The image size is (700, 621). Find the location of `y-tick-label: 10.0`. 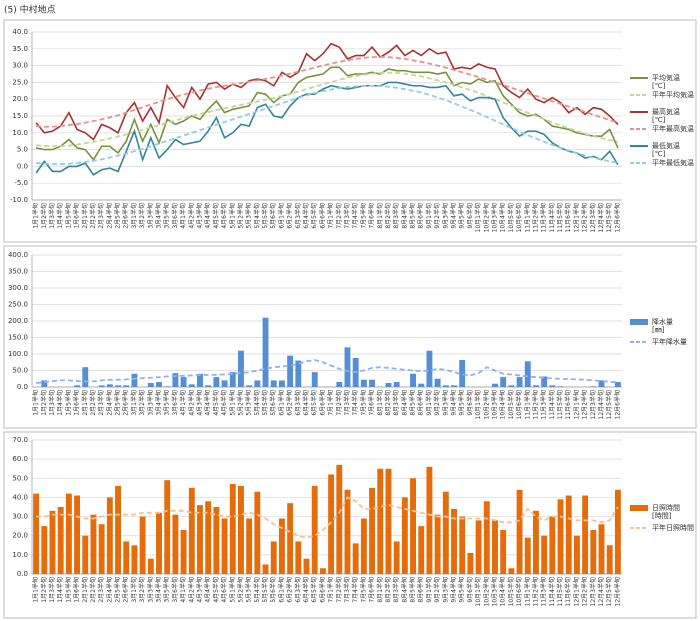

y-tick-label: 10.0 is located at coordinates (20, 133).